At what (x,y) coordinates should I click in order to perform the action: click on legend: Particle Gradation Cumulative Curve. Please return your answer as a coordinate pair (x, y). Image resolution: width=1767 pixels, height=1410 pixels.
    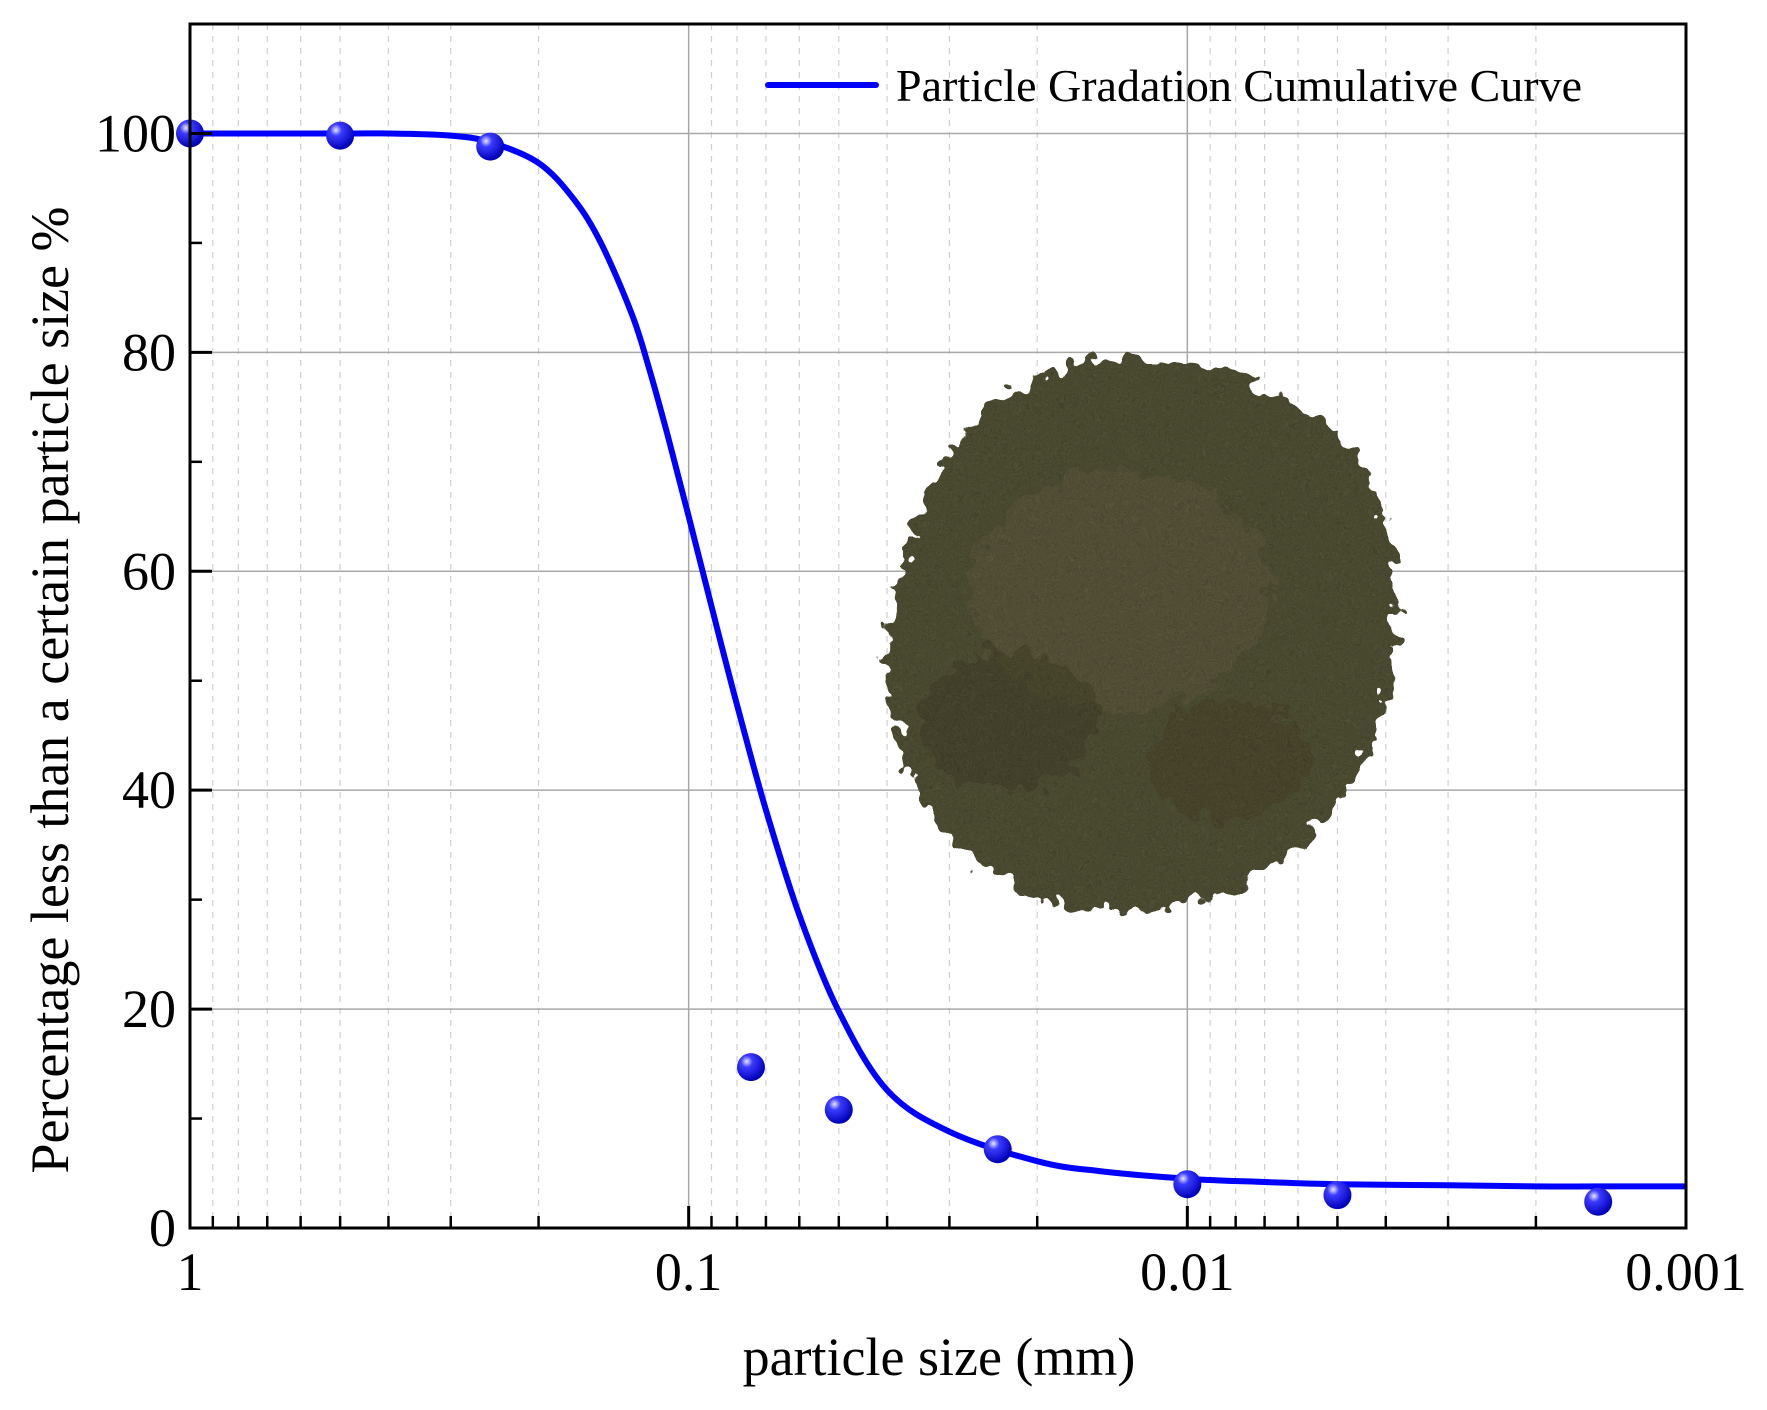
    Looking at the image, I should click on (1173, 85).